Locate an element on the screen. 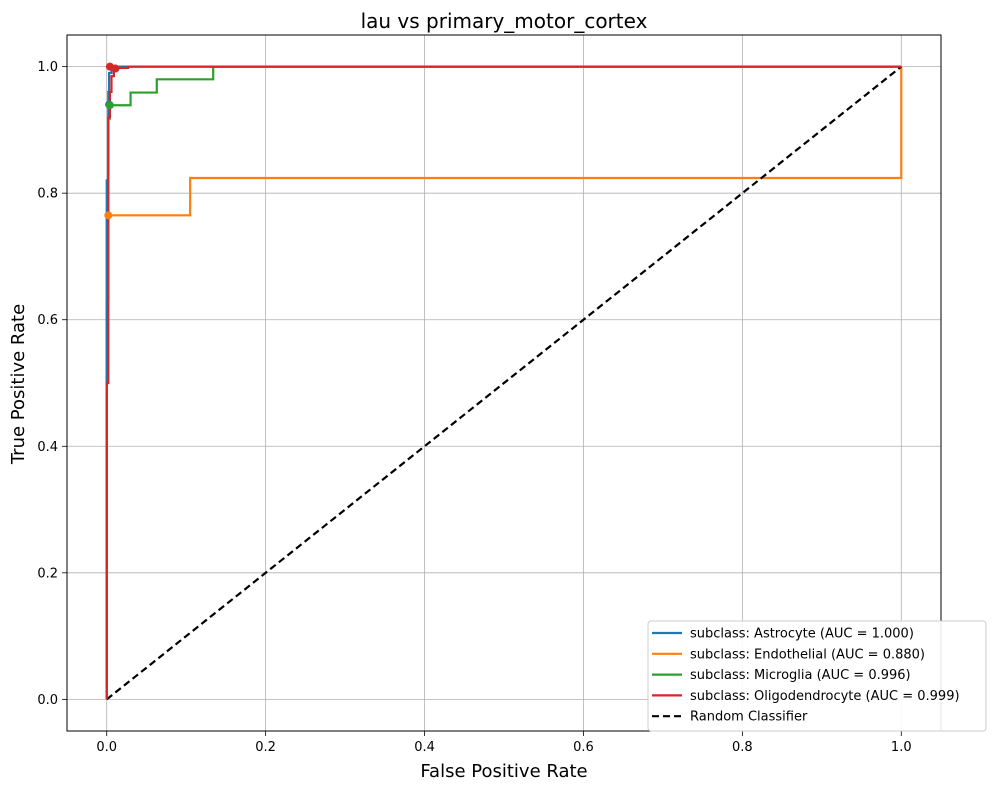 The image size is (994, 790). x-tick-label: 0.8 is located at coordinates (742, 747).